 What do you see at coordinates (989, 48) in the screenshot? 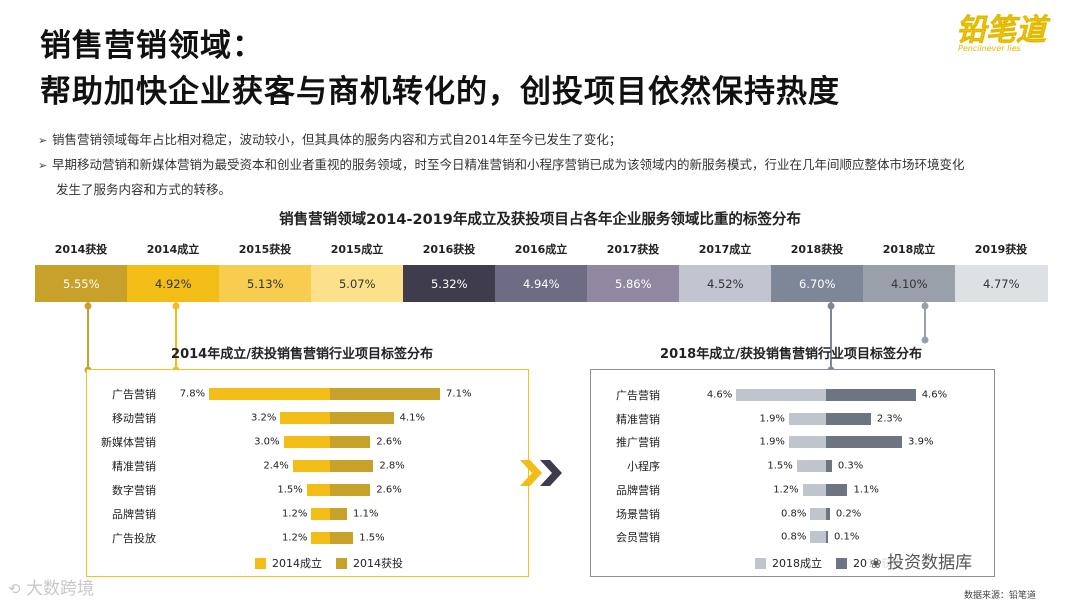
I see `logo-tagline: Pencilnever lies` at bounding box center [989, 48].